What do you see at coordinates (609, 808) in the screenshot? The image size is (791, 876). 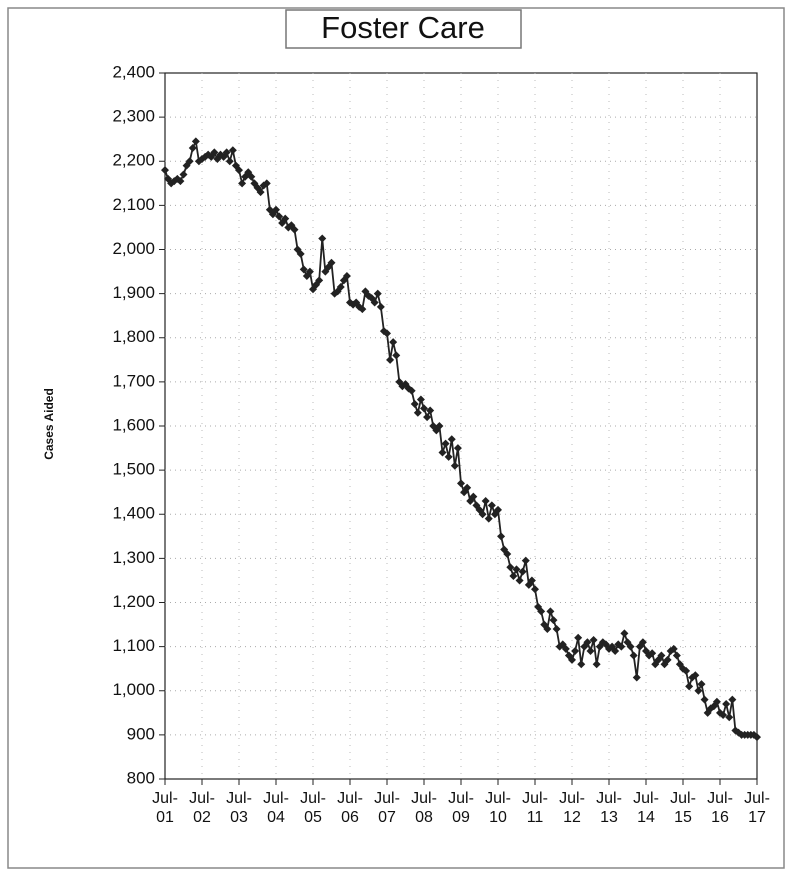 I see `x-tick-label: Jul-13` at bounding box center [609, 808].